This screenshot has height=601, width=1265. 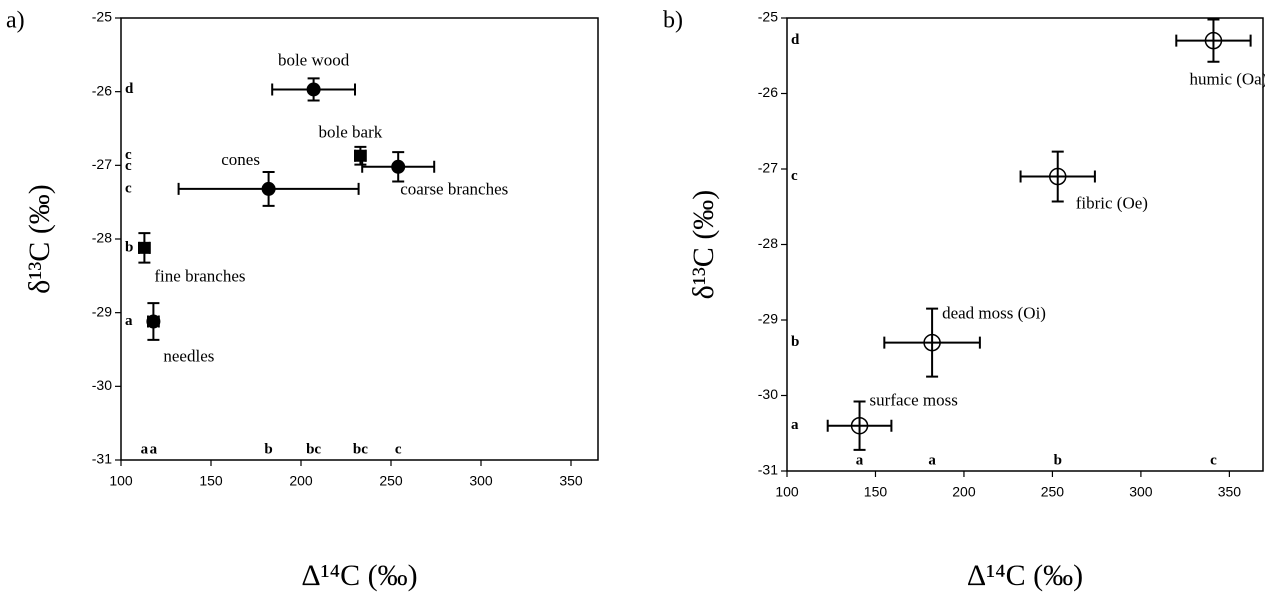 I want to click on point-label: needles, so click(x=188, y=355).